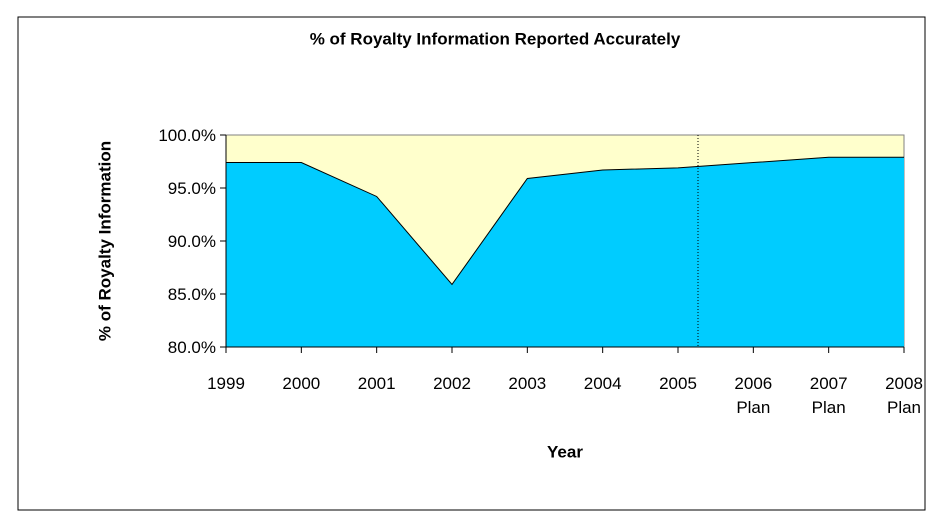  I want to click on x-tick-label: 2001, so click(377, 383).